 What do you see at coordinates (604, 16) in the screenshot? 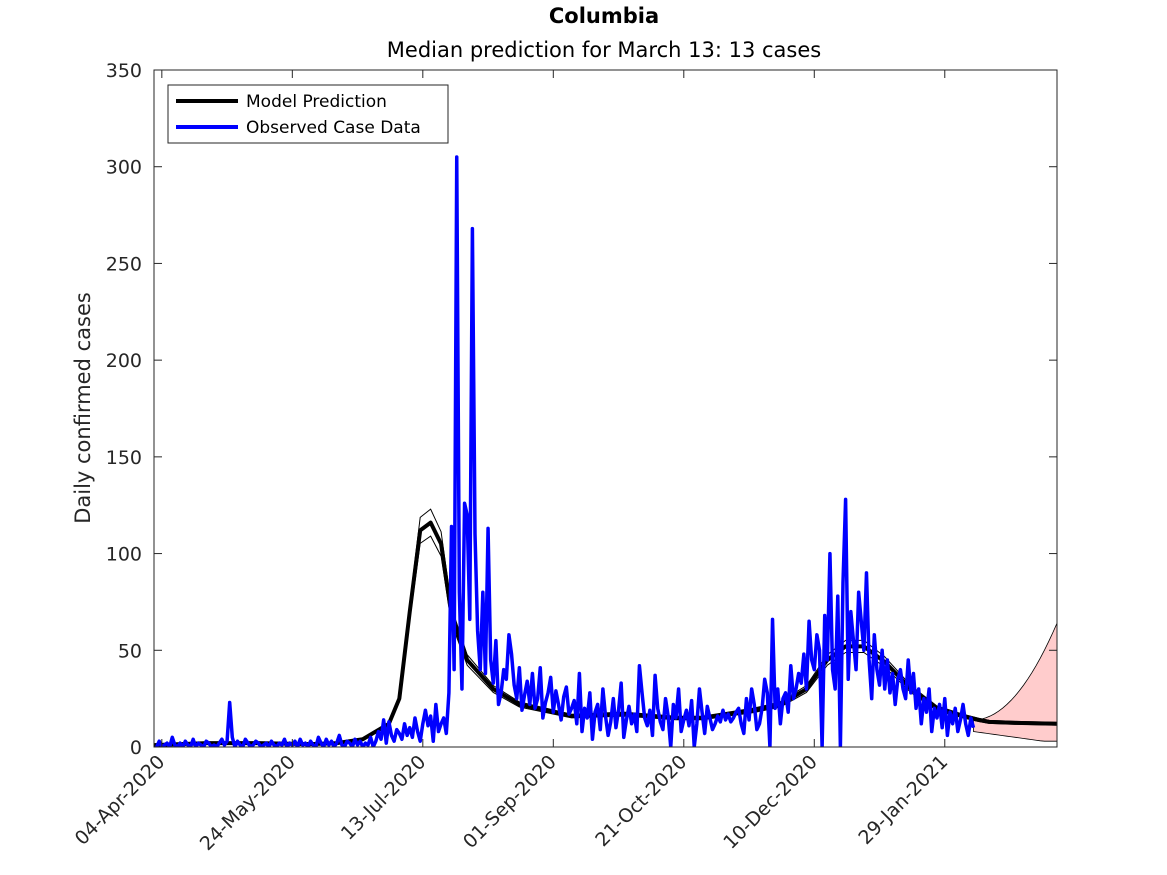
I see `chart-title: Columbia` at bounding box center [604, 16].